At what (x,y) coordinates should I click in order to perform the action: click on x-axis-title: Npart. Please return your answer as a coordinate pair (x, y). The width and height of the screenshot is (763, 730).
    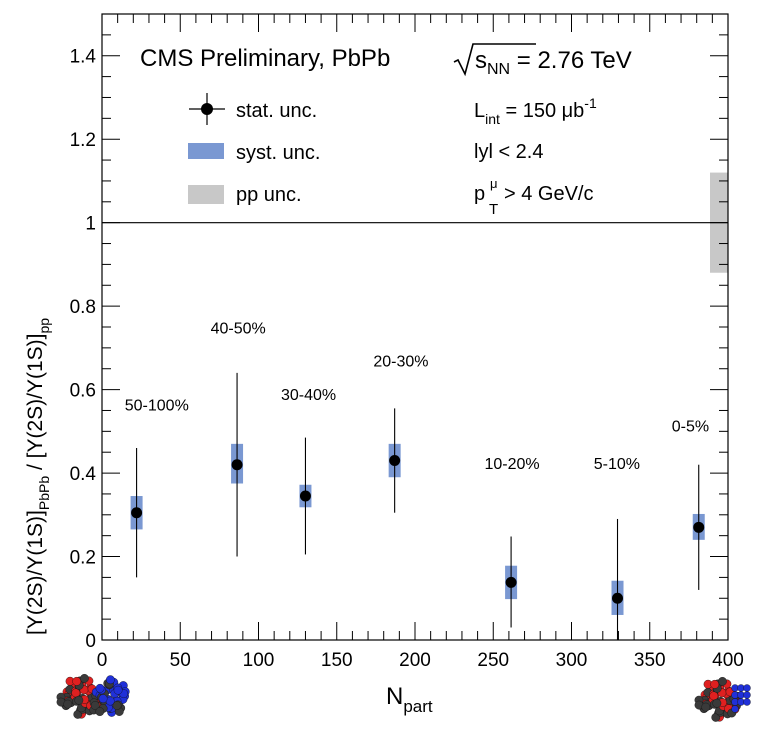
    Looking at the image, I should click on (409, 699).